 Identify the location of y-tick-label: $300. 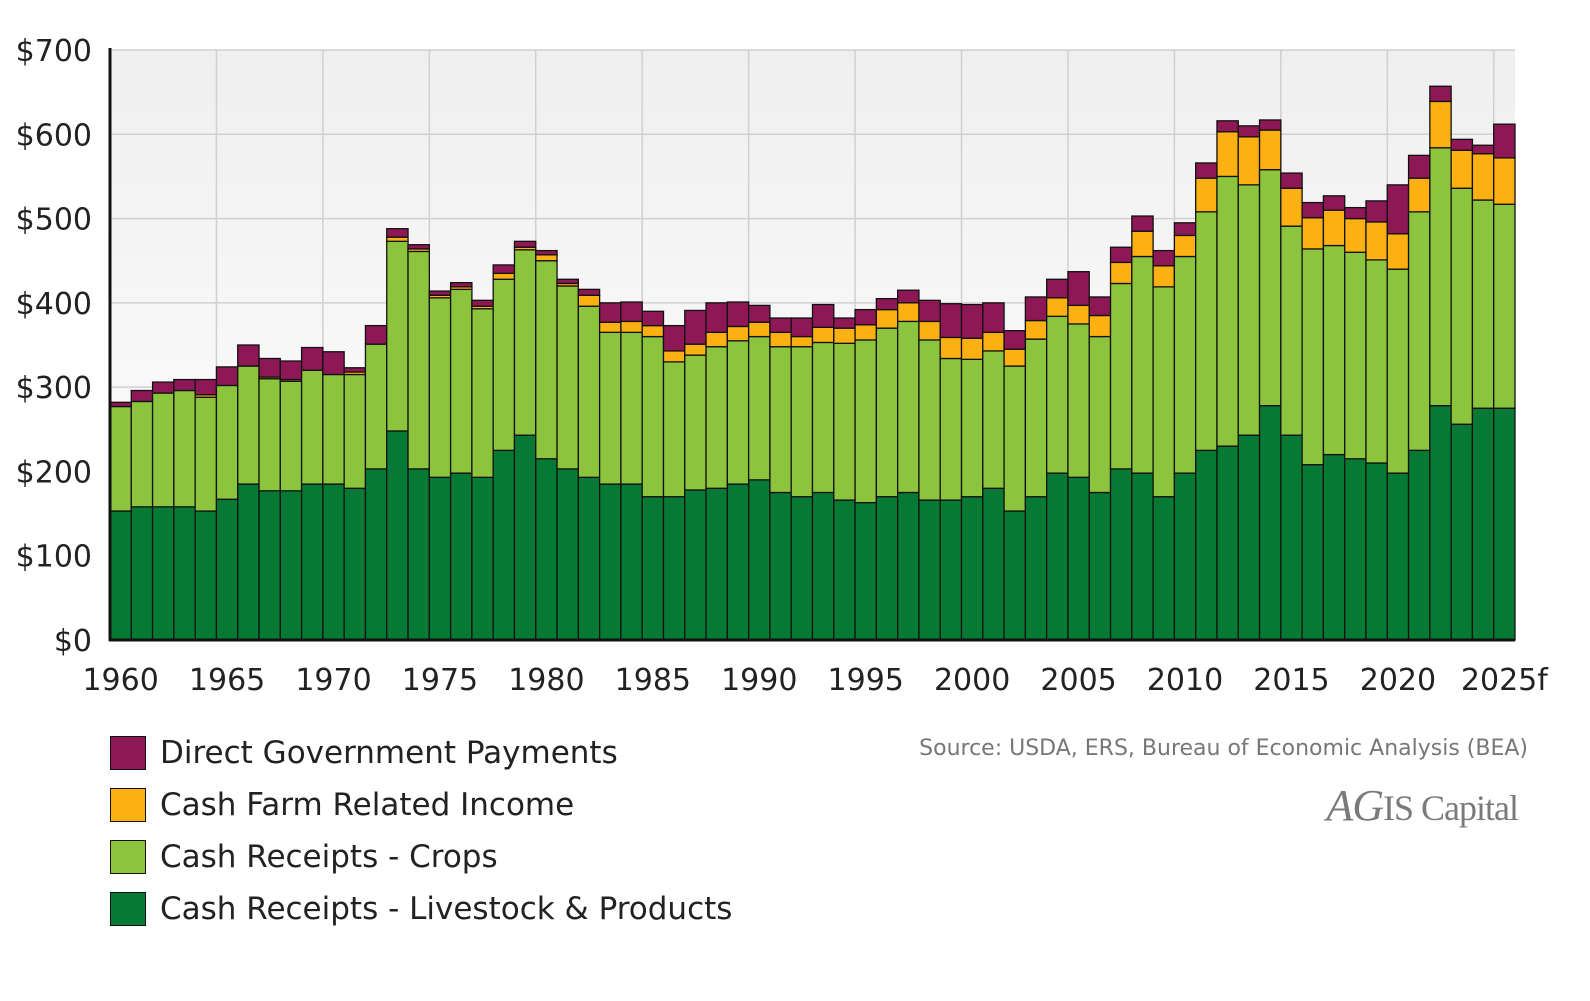
(54, 388).